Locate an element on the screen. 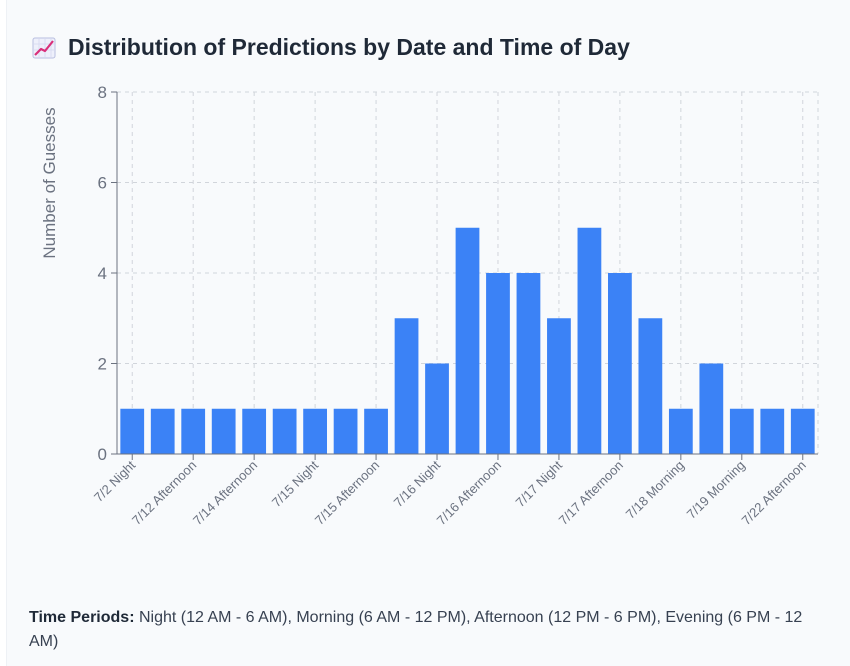  x-tick-label: 7/16 Night is located at coordinates (417, 483).